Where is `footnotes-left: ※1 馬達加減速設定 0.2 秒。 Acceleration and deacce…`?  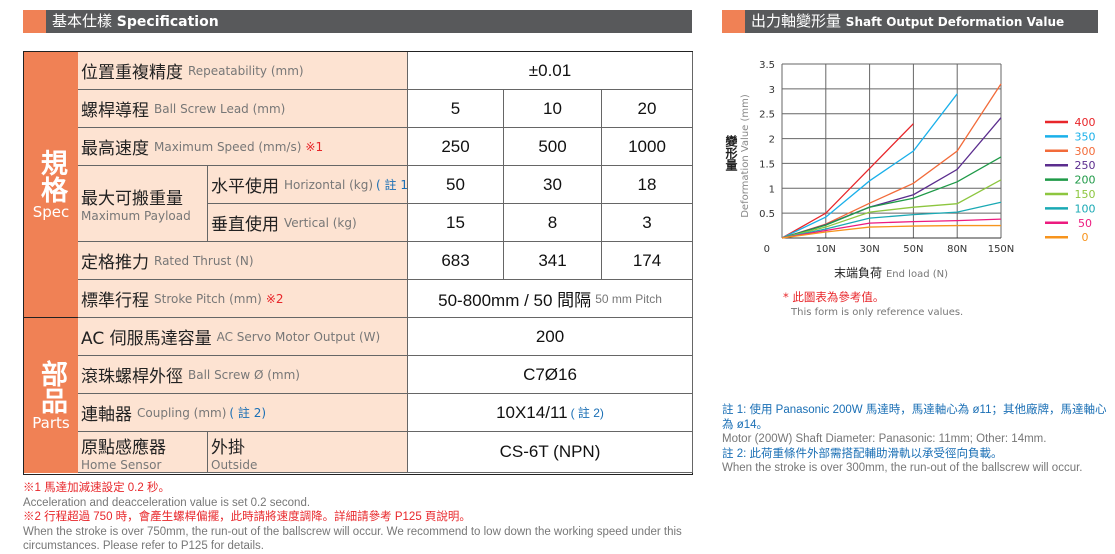 footnotes-left: ※1 馬達加減速設定 0.2 秒。 Acceleration and deacce… is located at coordinates (358, 517).